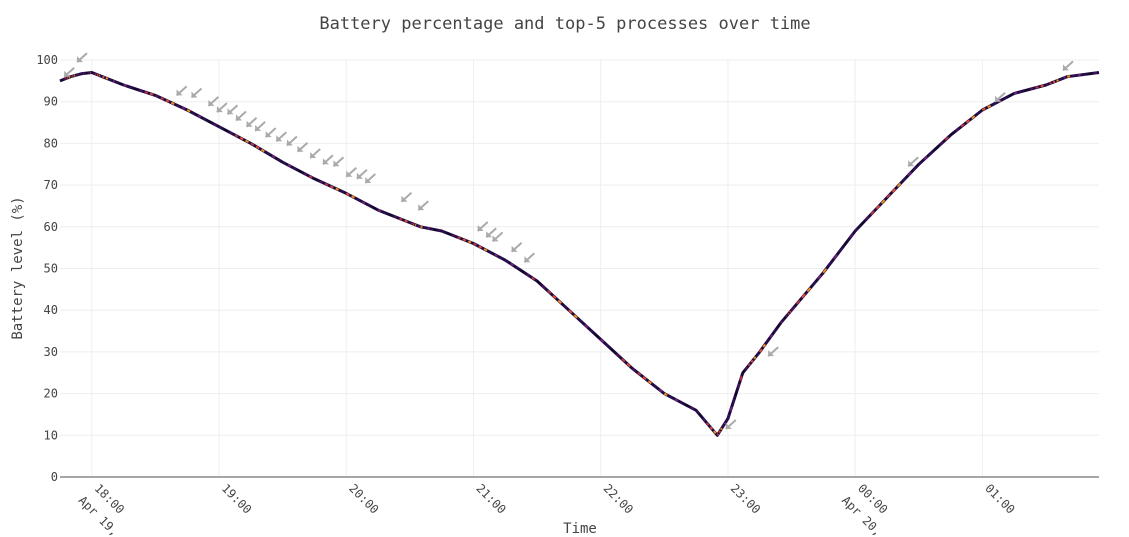  Describe the element at coordinates (745, 498) in the screenshot. I see `x-tick-label: 23:00` at that location.